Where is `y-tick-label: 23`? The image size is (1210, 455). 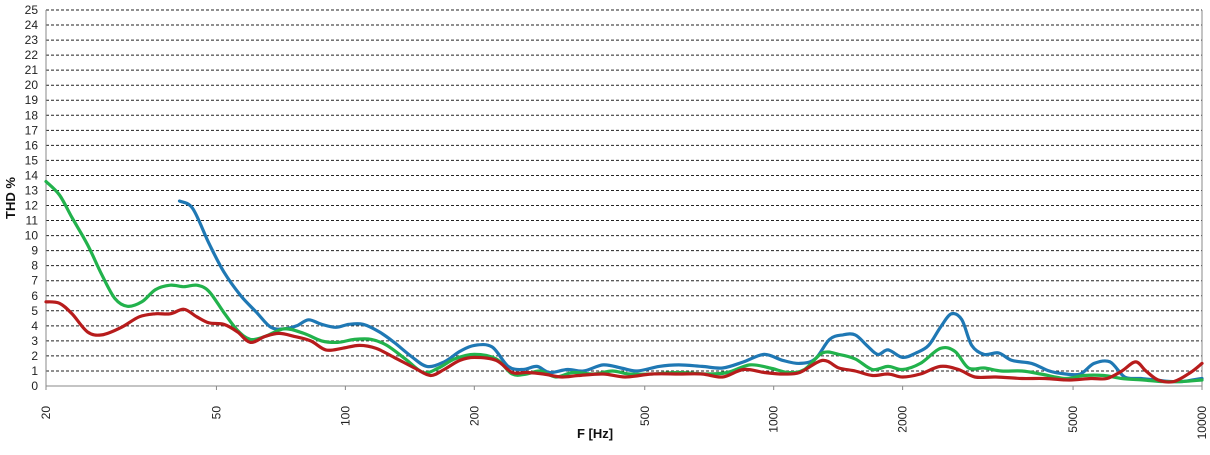
y-tick-label: 23 is located at coordinates (32, 40).